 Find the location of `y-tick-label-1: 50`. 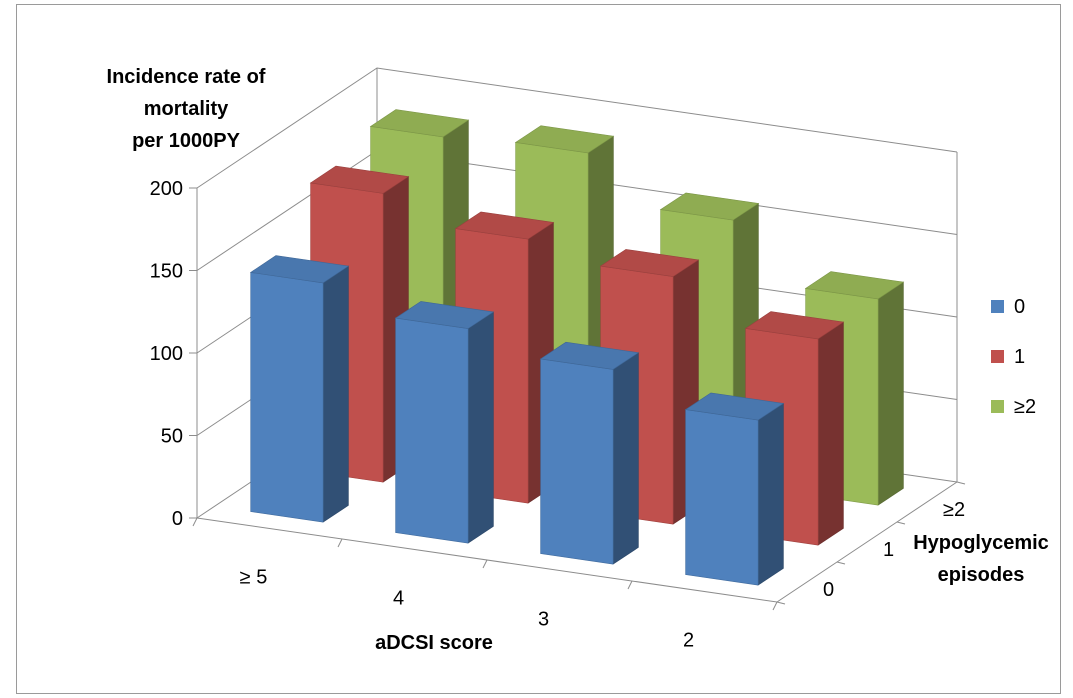

y-tick-label-1: 50 is located at coordinates (172, 437).